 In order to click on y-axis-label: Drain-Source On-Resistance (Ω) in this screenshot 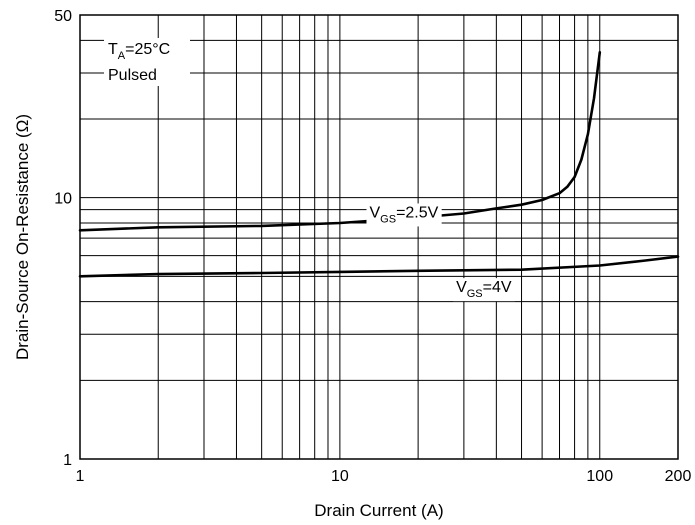, I will do `click(22, 237)`.